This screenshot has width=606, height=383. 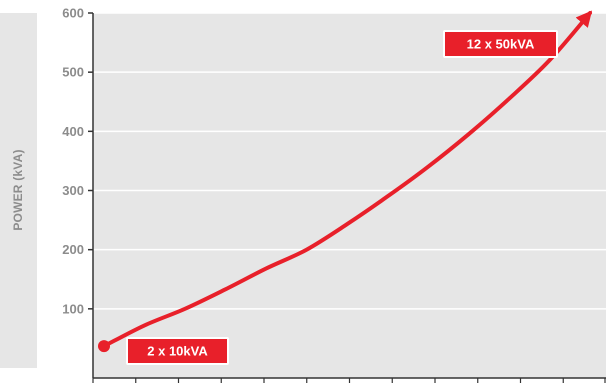 What do you see at coordinates (73, 249) in the screenshot?
I see `y-tick-label-200: 200` at bounding box center [73, 249].